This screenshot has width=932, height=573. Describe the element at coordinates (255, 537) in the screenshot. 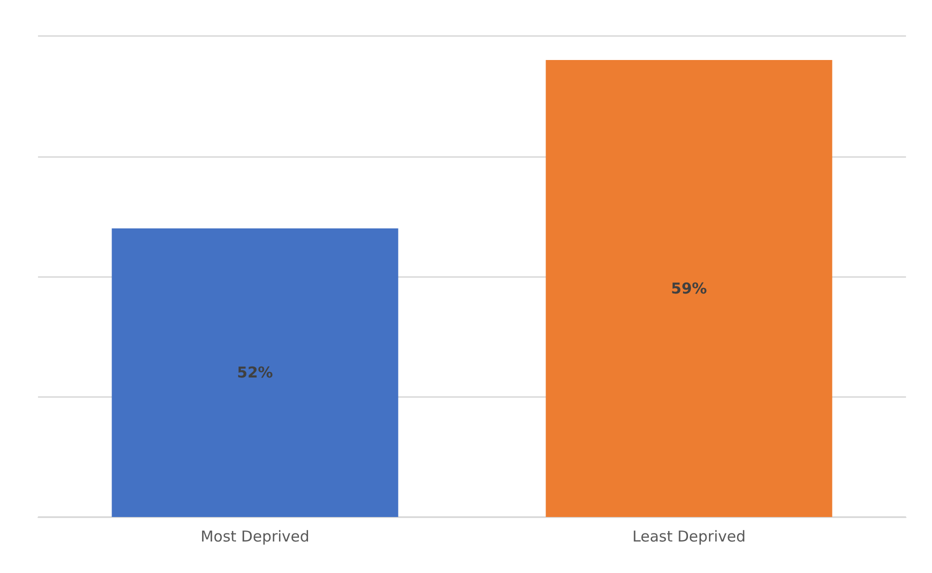

I see `x-tick-label: Most Deprived` at that location.